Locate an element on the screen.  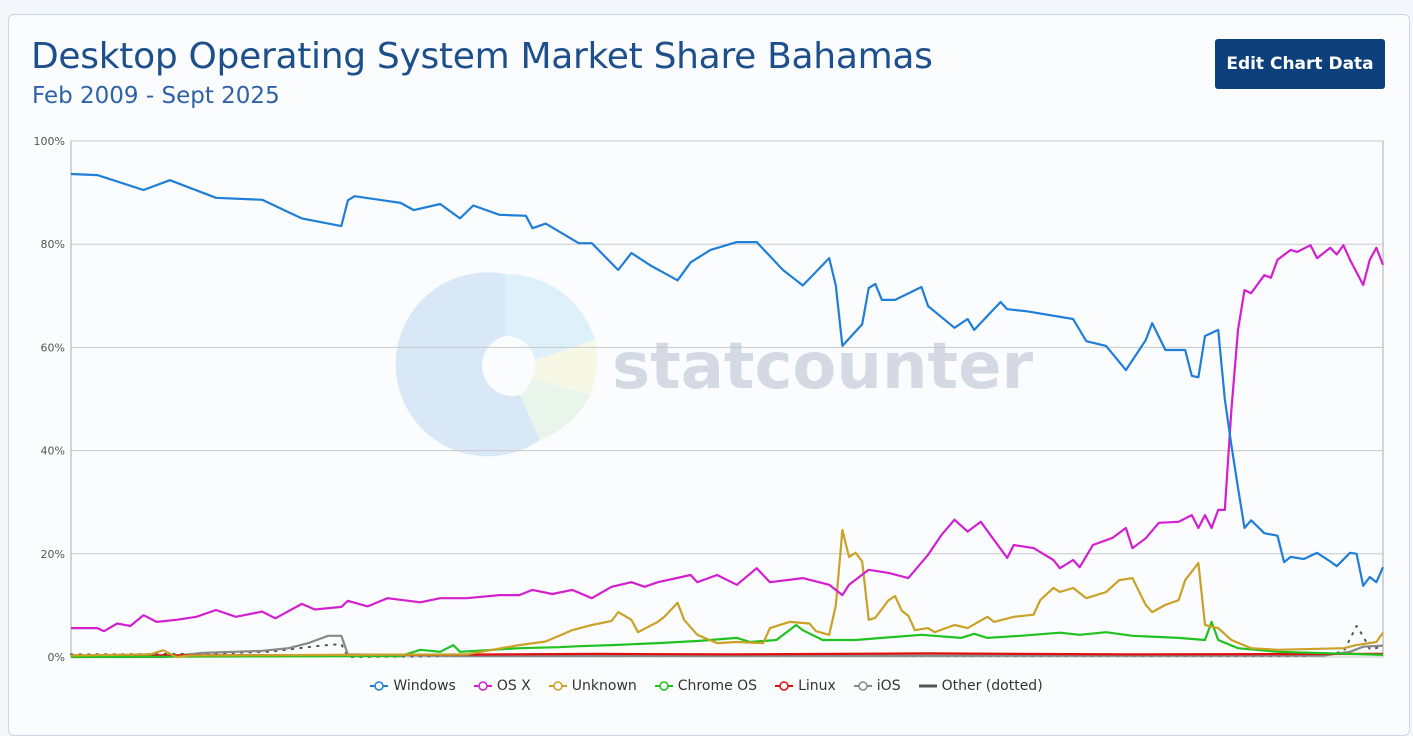
y-tick-label: 60% is located at coordinates (53, 347).